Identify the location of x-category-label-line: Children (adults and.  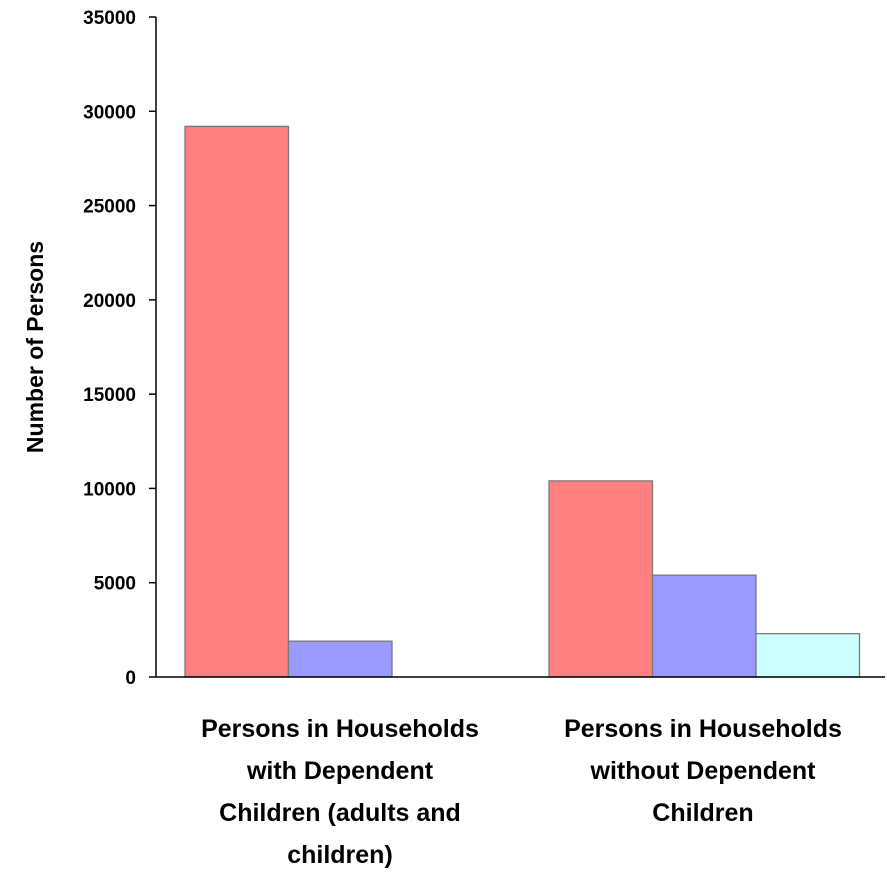
(340, 813).